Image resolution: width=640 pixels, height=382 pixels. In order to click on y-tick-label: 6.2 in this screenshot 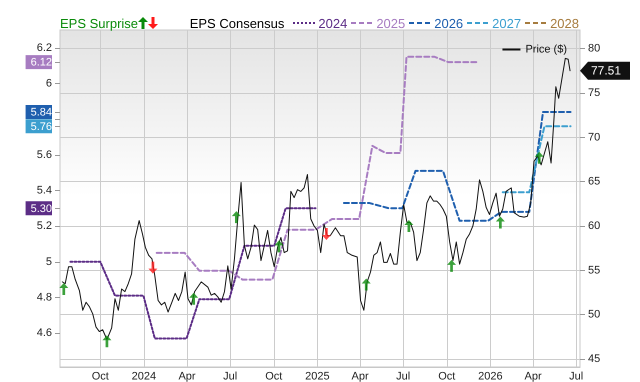, I will do `click(44, 48)`.